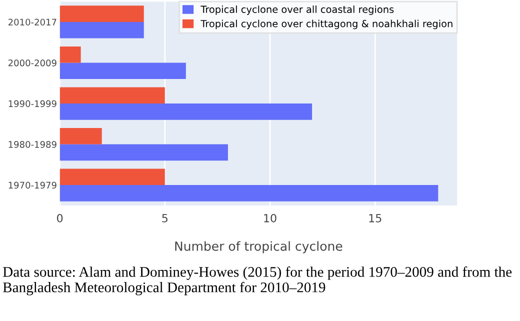  I want to click on x-tick-label: 5, so click(165, 218).